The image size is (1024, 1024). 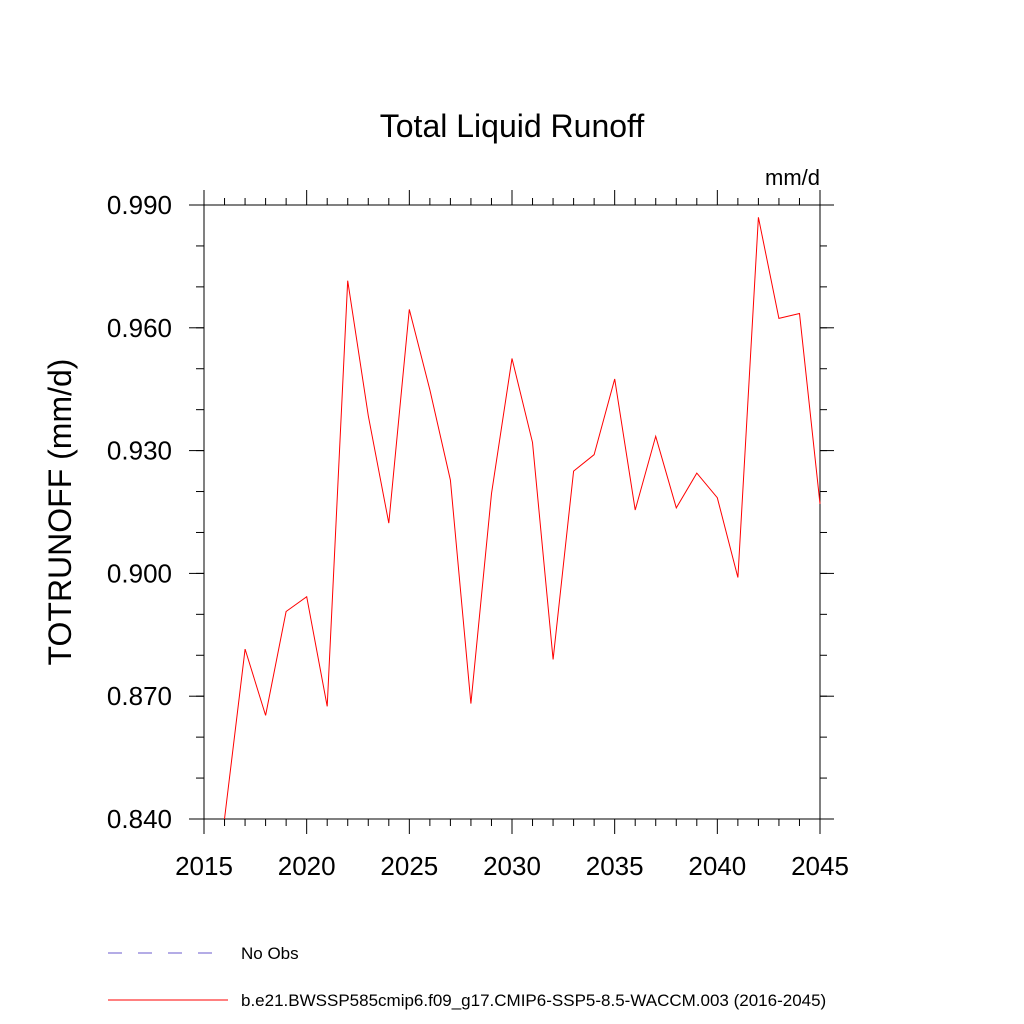 I want to click on x-tick-label: 2030, so click(x=512, y=866).